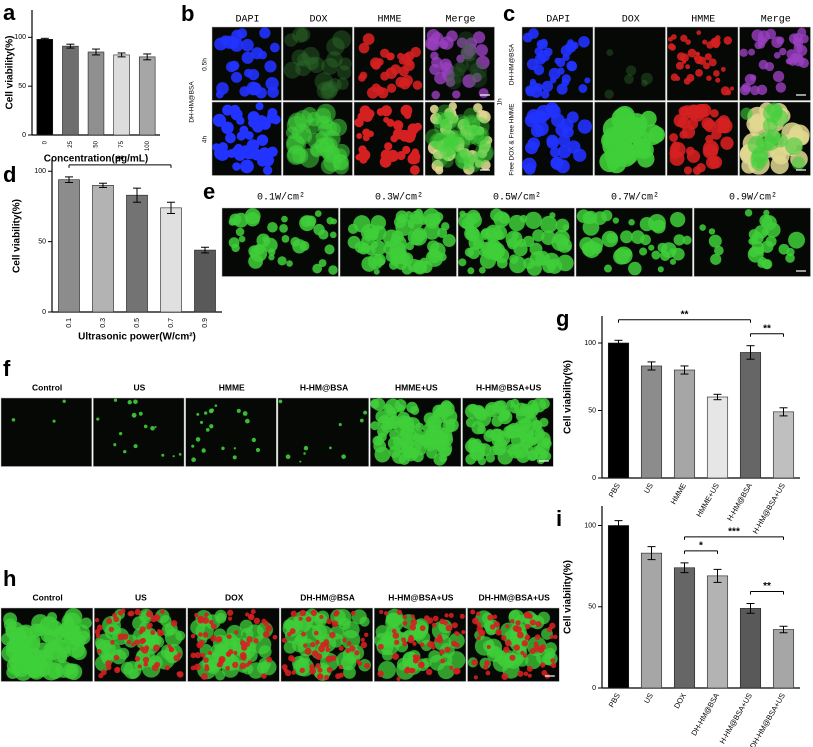 This screenshot has width=813, height=747. Describe the element at coordinates (421, 597) in the screenshot. I see `column-header: H-HM@BSA+US` at that location.